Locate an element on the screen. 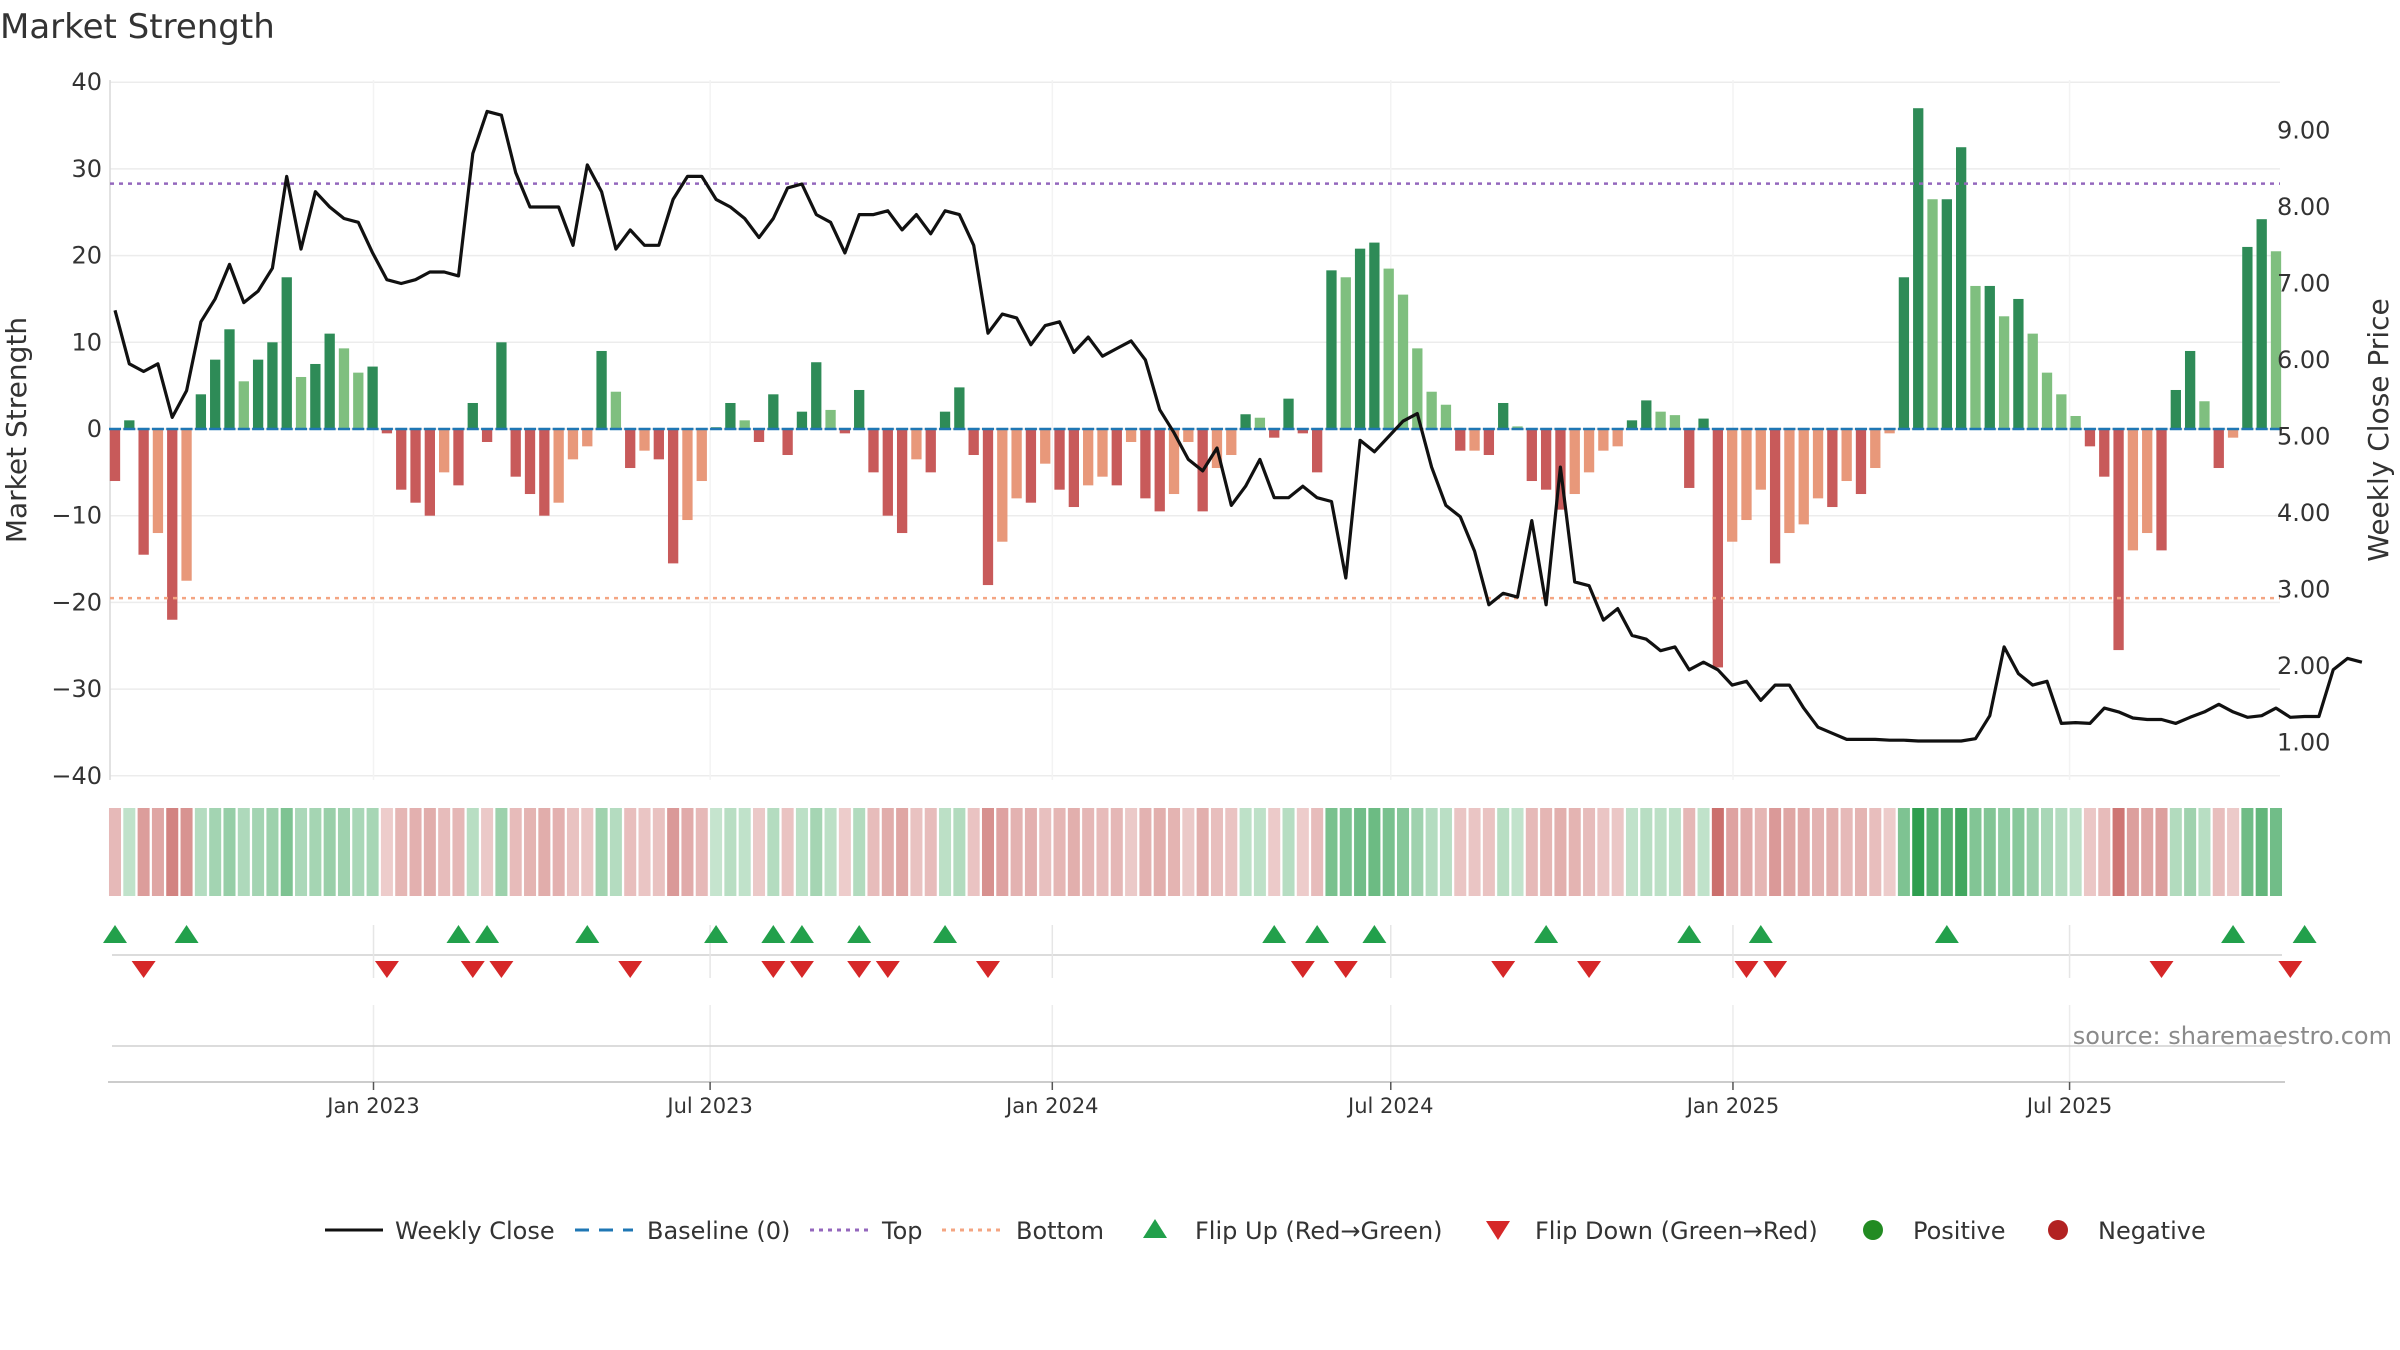  flip-up-markers is located at coordinates (1210, 934).